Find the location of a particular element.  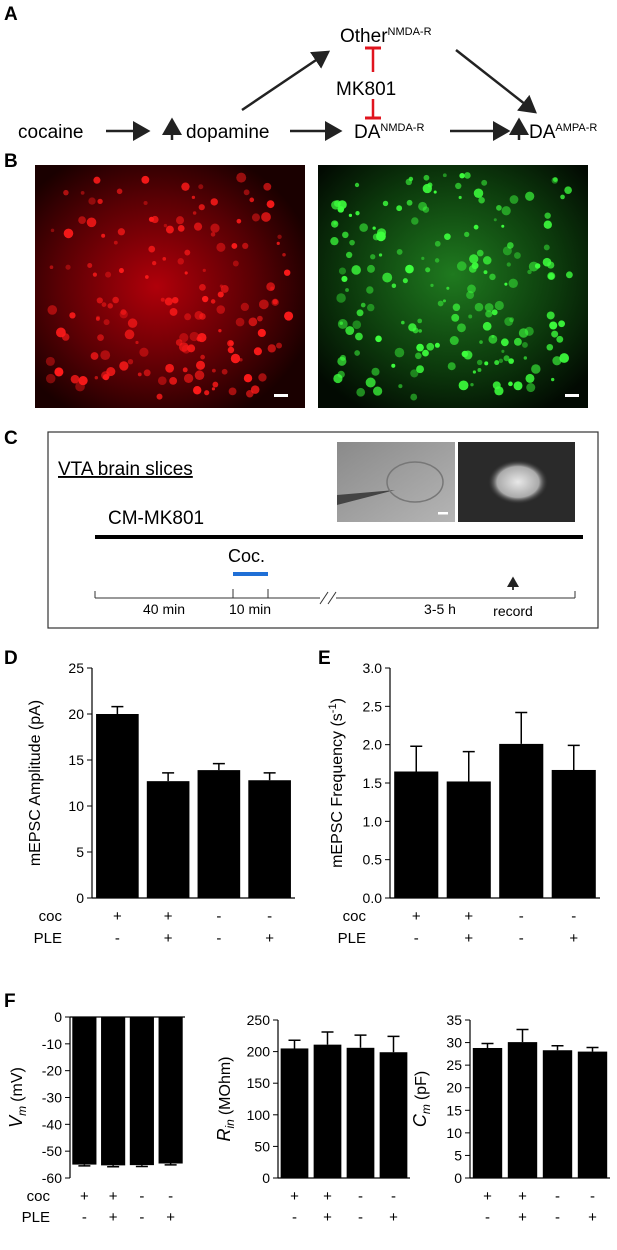

node-label: DA is located at coordinates (367, 132).